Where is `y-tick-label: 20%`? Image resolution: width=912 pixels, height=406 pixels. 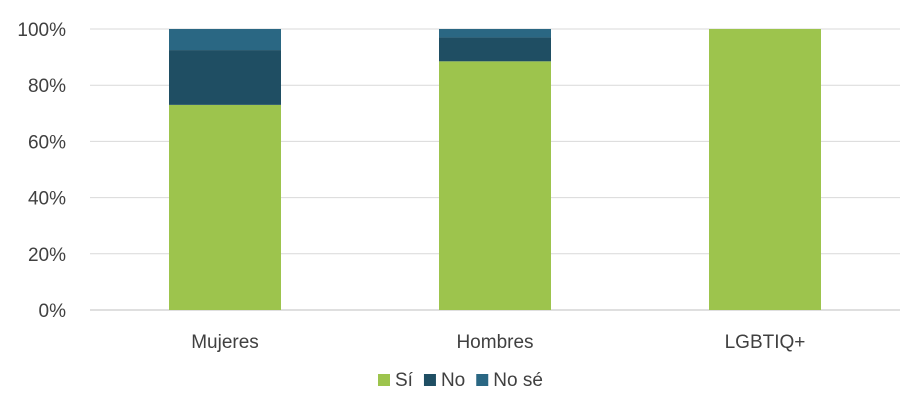
y-tick-label: 20% is located at coordinates (47, 255).